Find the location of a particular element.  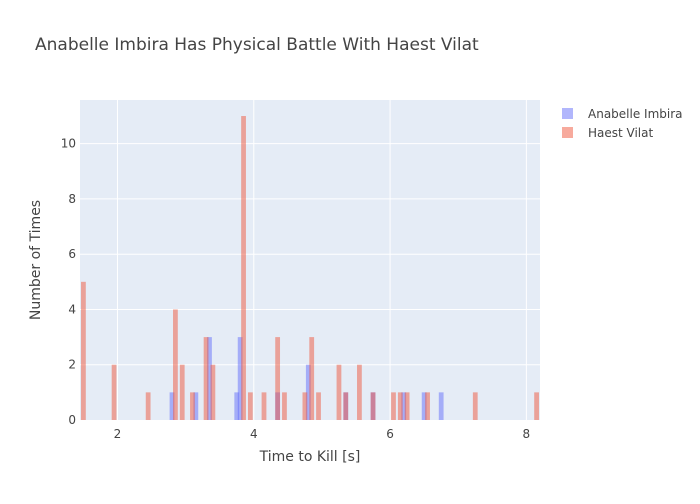

legend-item: Haest Vilat is located at coordinates (607, 133).